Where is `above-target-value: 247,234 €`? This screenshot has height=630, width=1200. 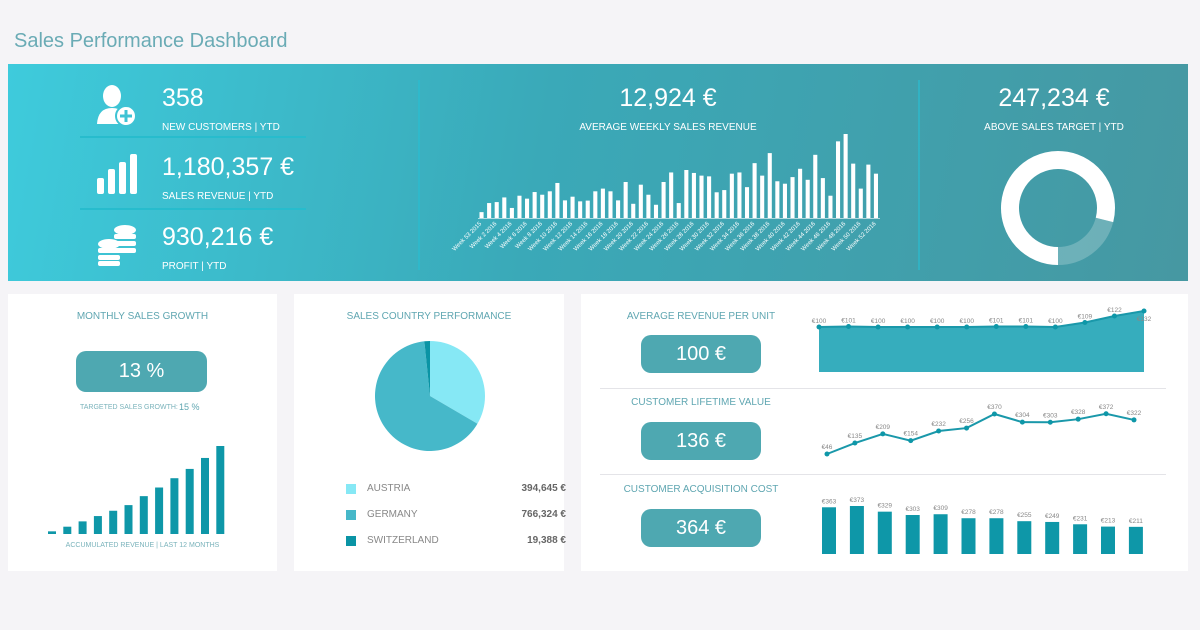
above-target-value: 247,234 € is located at coordinates (1054, 98).